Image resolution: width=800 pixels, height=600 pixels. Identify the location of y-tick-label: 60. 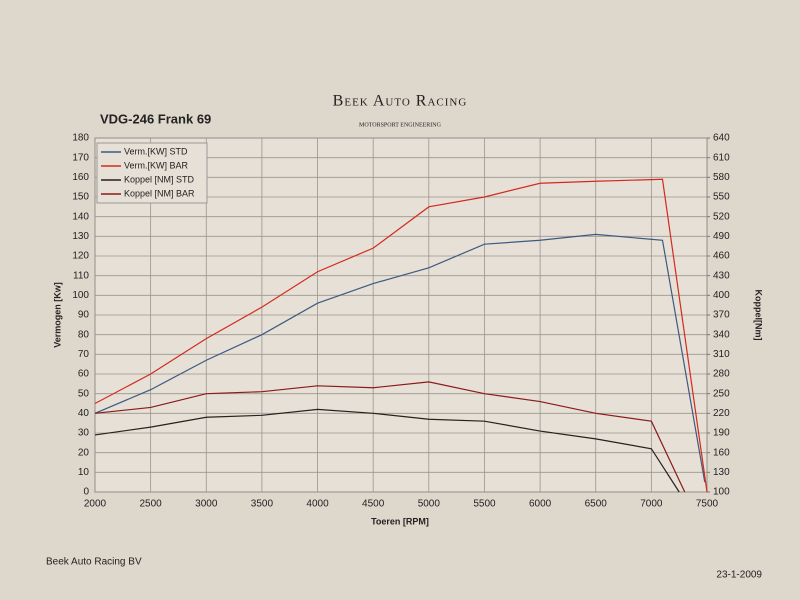
(84, 374).